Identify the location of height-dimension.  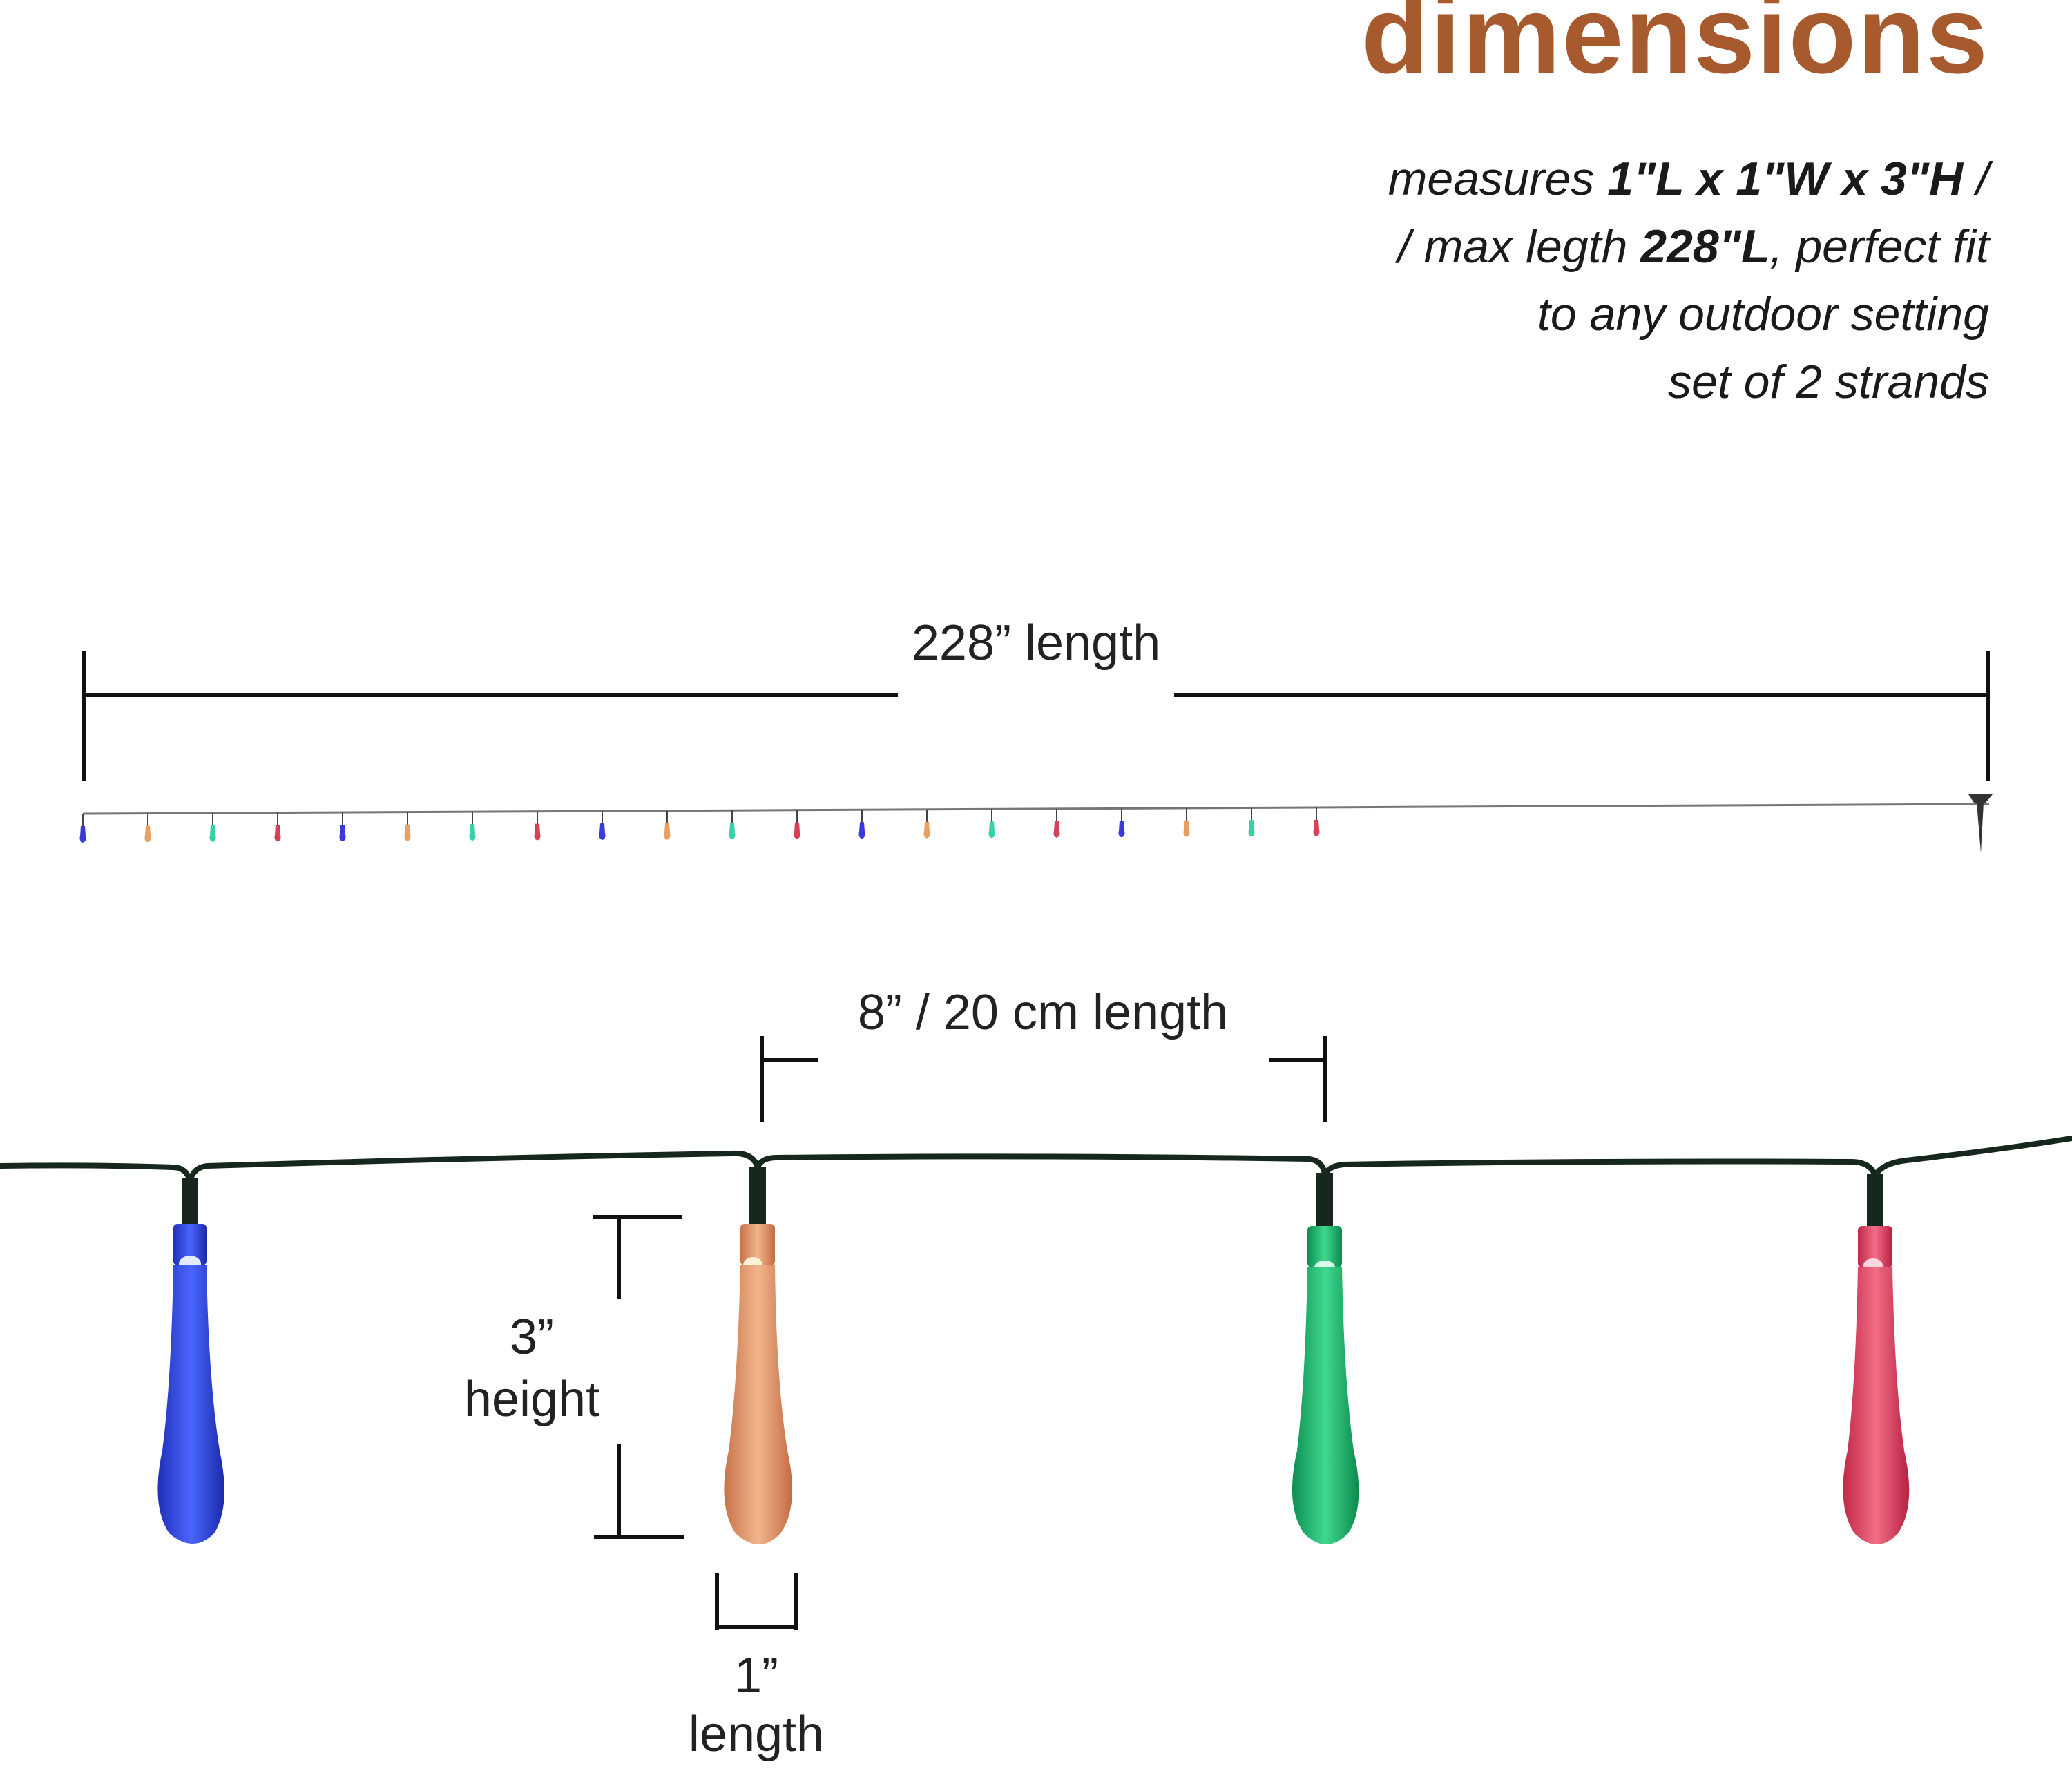
(638, 1377).